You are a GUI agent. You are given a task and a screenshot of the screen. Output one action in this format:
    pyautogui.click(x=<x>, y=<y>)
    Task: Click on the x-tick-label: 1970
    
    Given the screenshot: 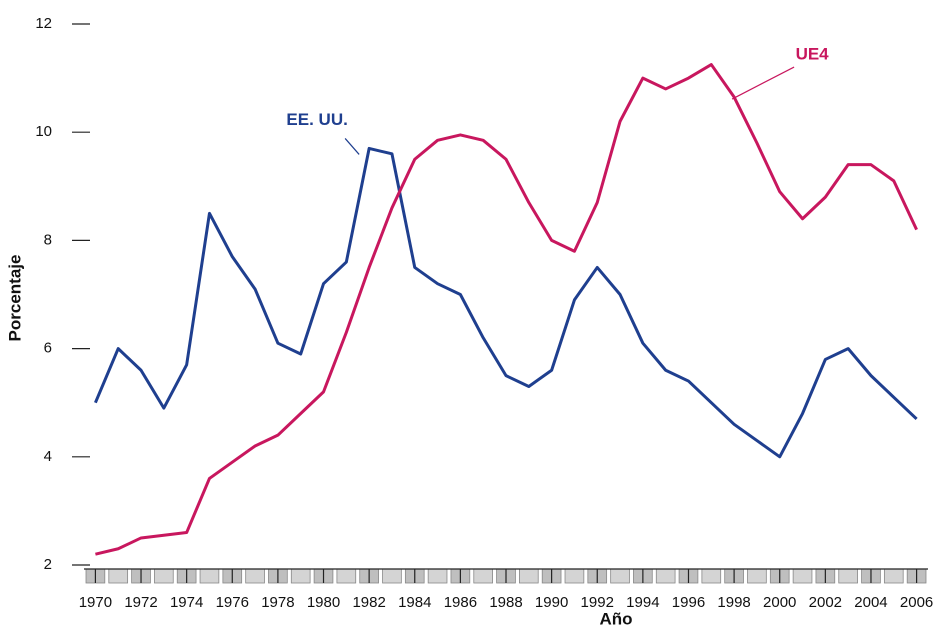 What is the action you would take?
    pyautogui.click(x=95, y=602)
    